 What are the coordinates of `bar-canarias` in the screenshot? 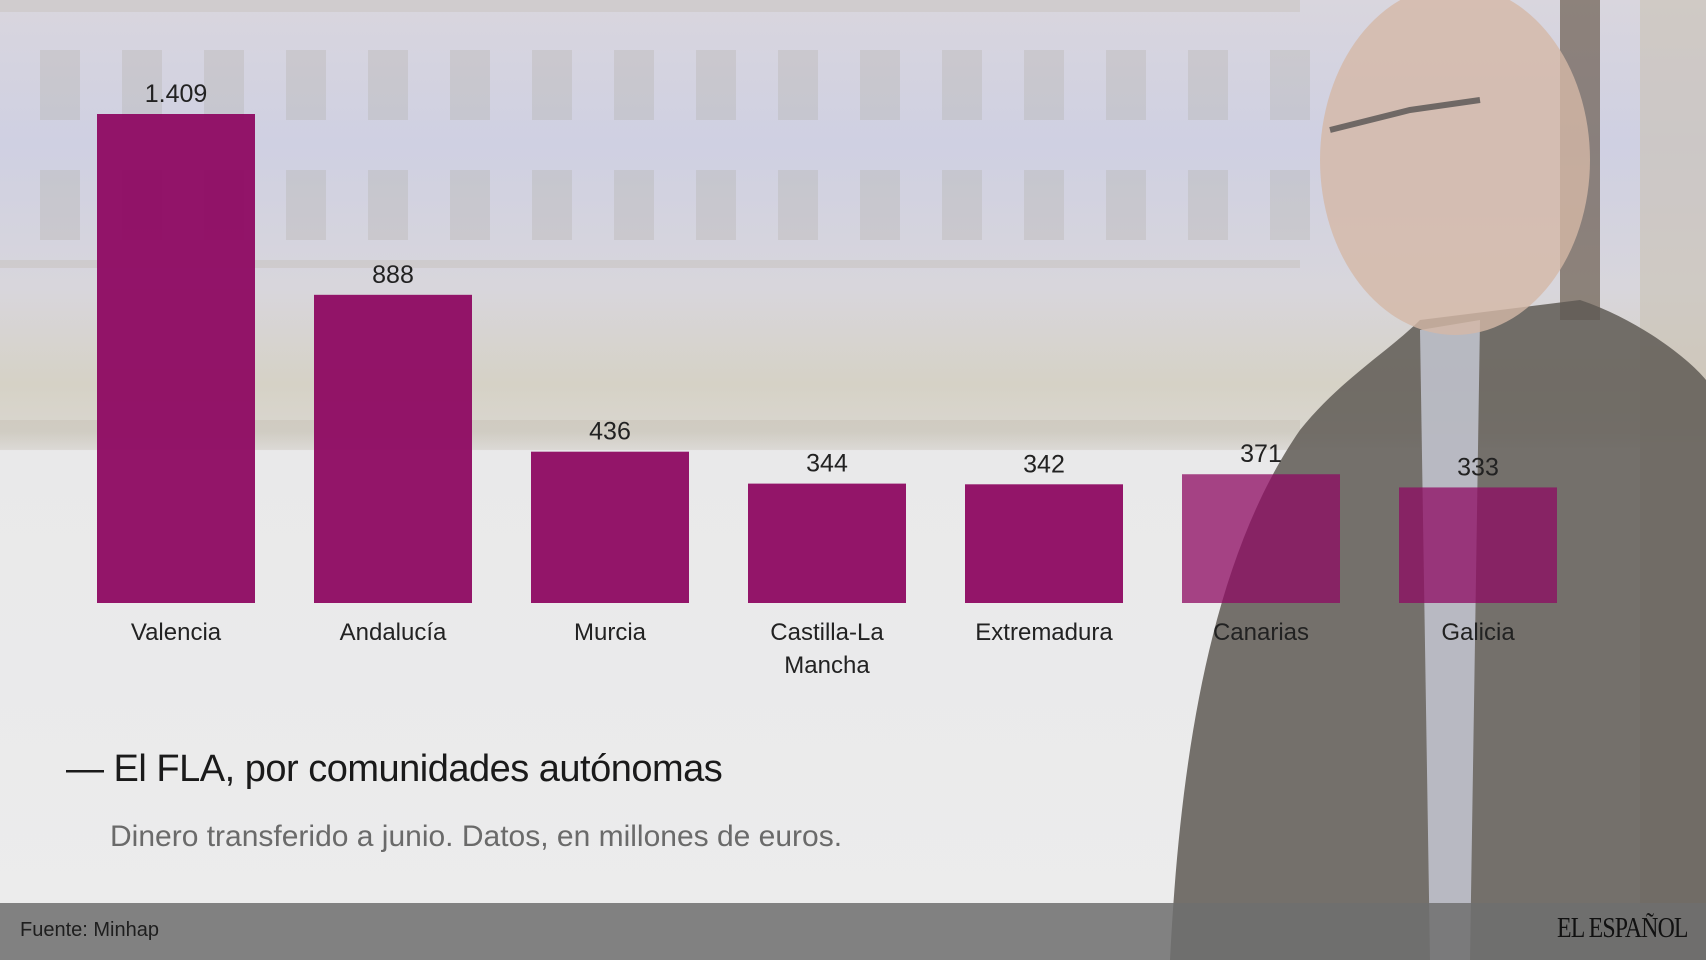 It's located at (1261, 538).